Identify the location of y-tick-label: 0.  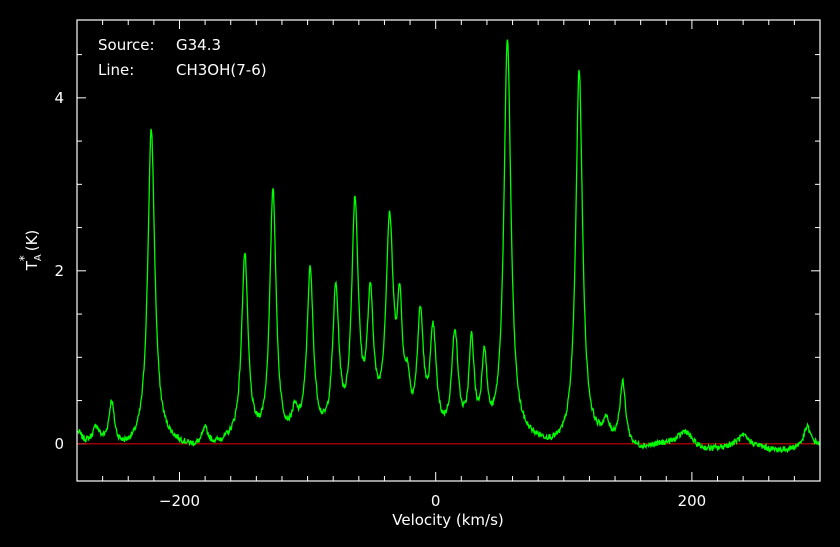
(59, 444).